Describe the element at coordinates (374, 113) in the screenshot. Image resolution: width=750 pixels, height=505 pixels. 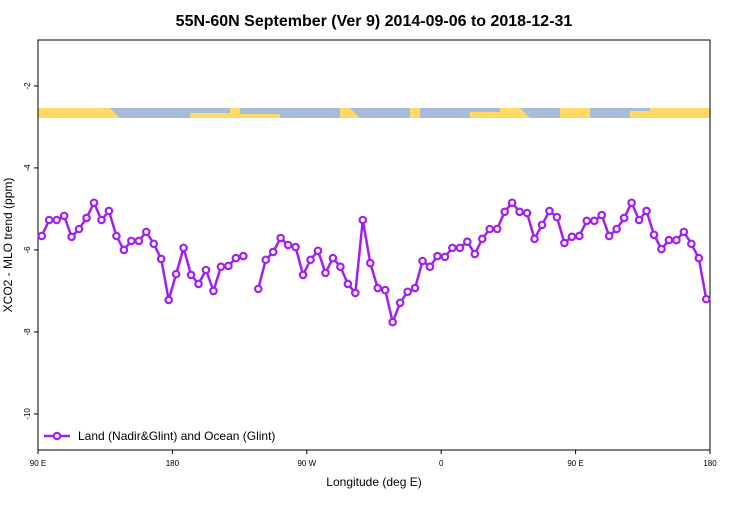
I see `land-ocean-strip` at that location.